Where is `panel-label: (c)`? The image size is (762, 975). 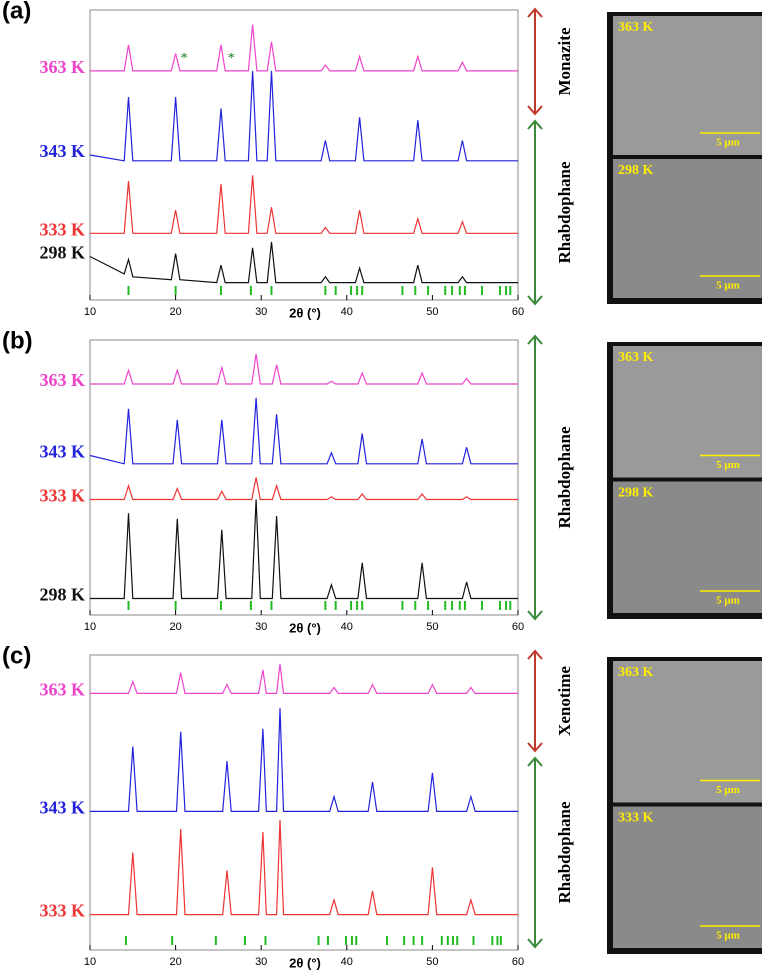
panel-label: (c) is located at coordinates (16, 655).